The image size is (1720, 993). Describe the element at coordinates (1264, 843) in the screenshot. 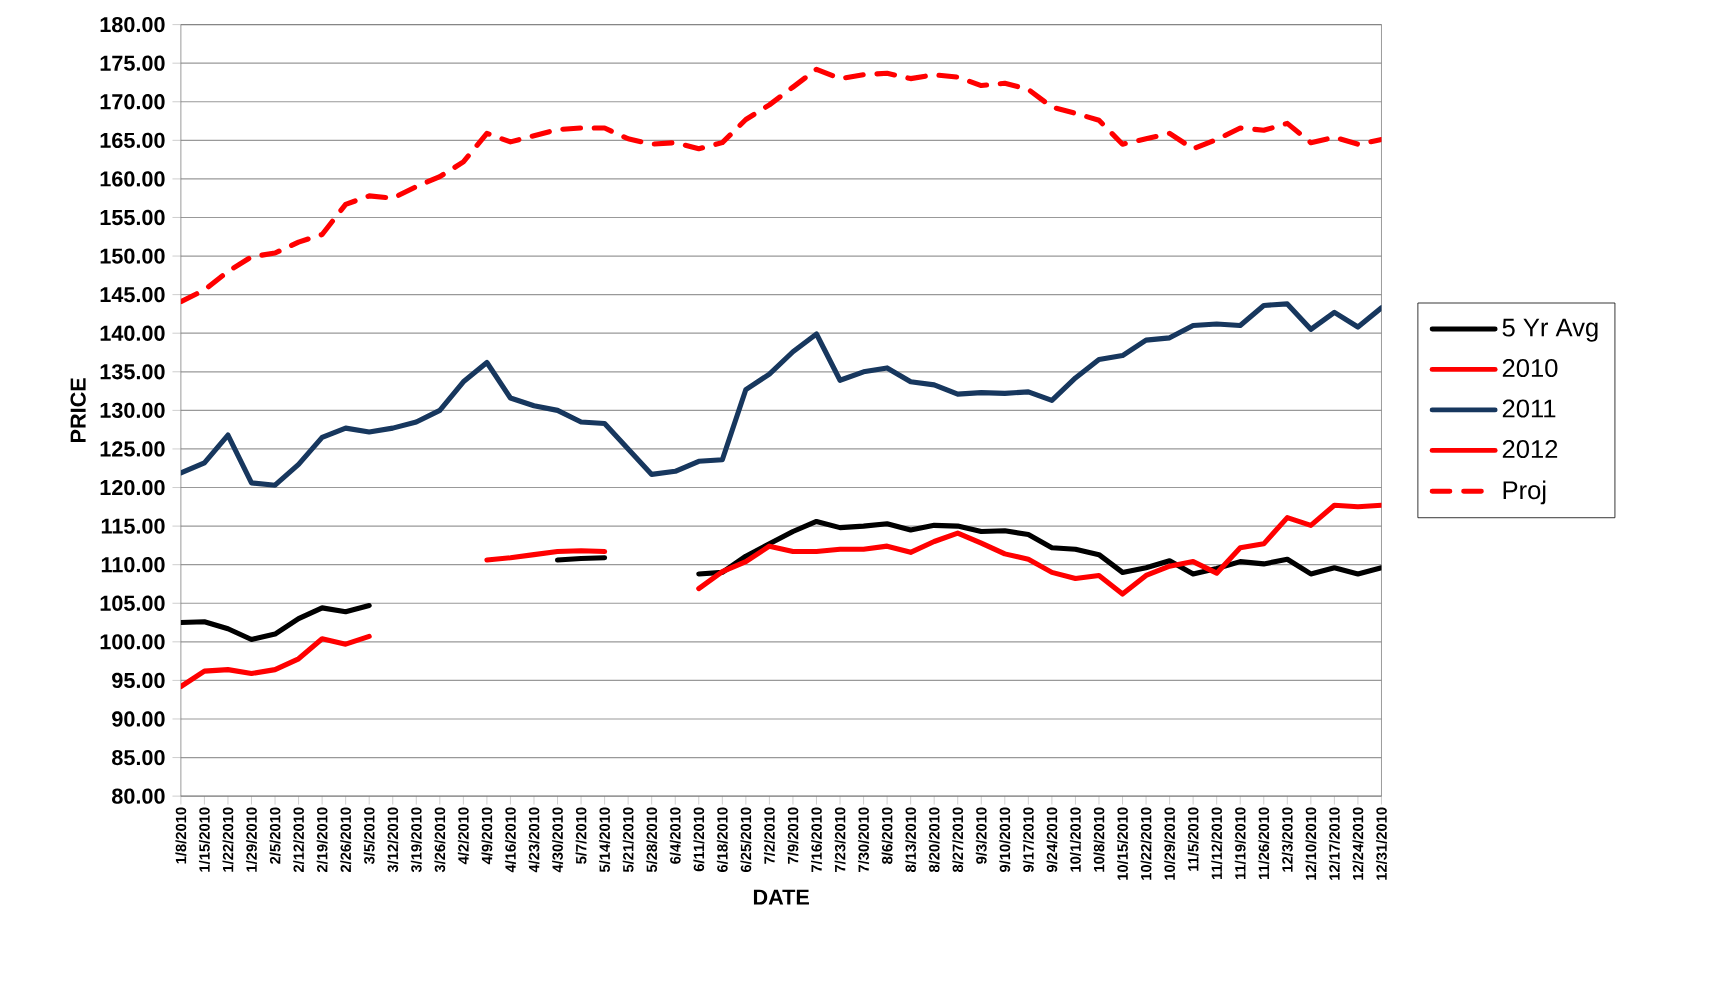

I see `x-tick-label: 11/26/2010` at that location.